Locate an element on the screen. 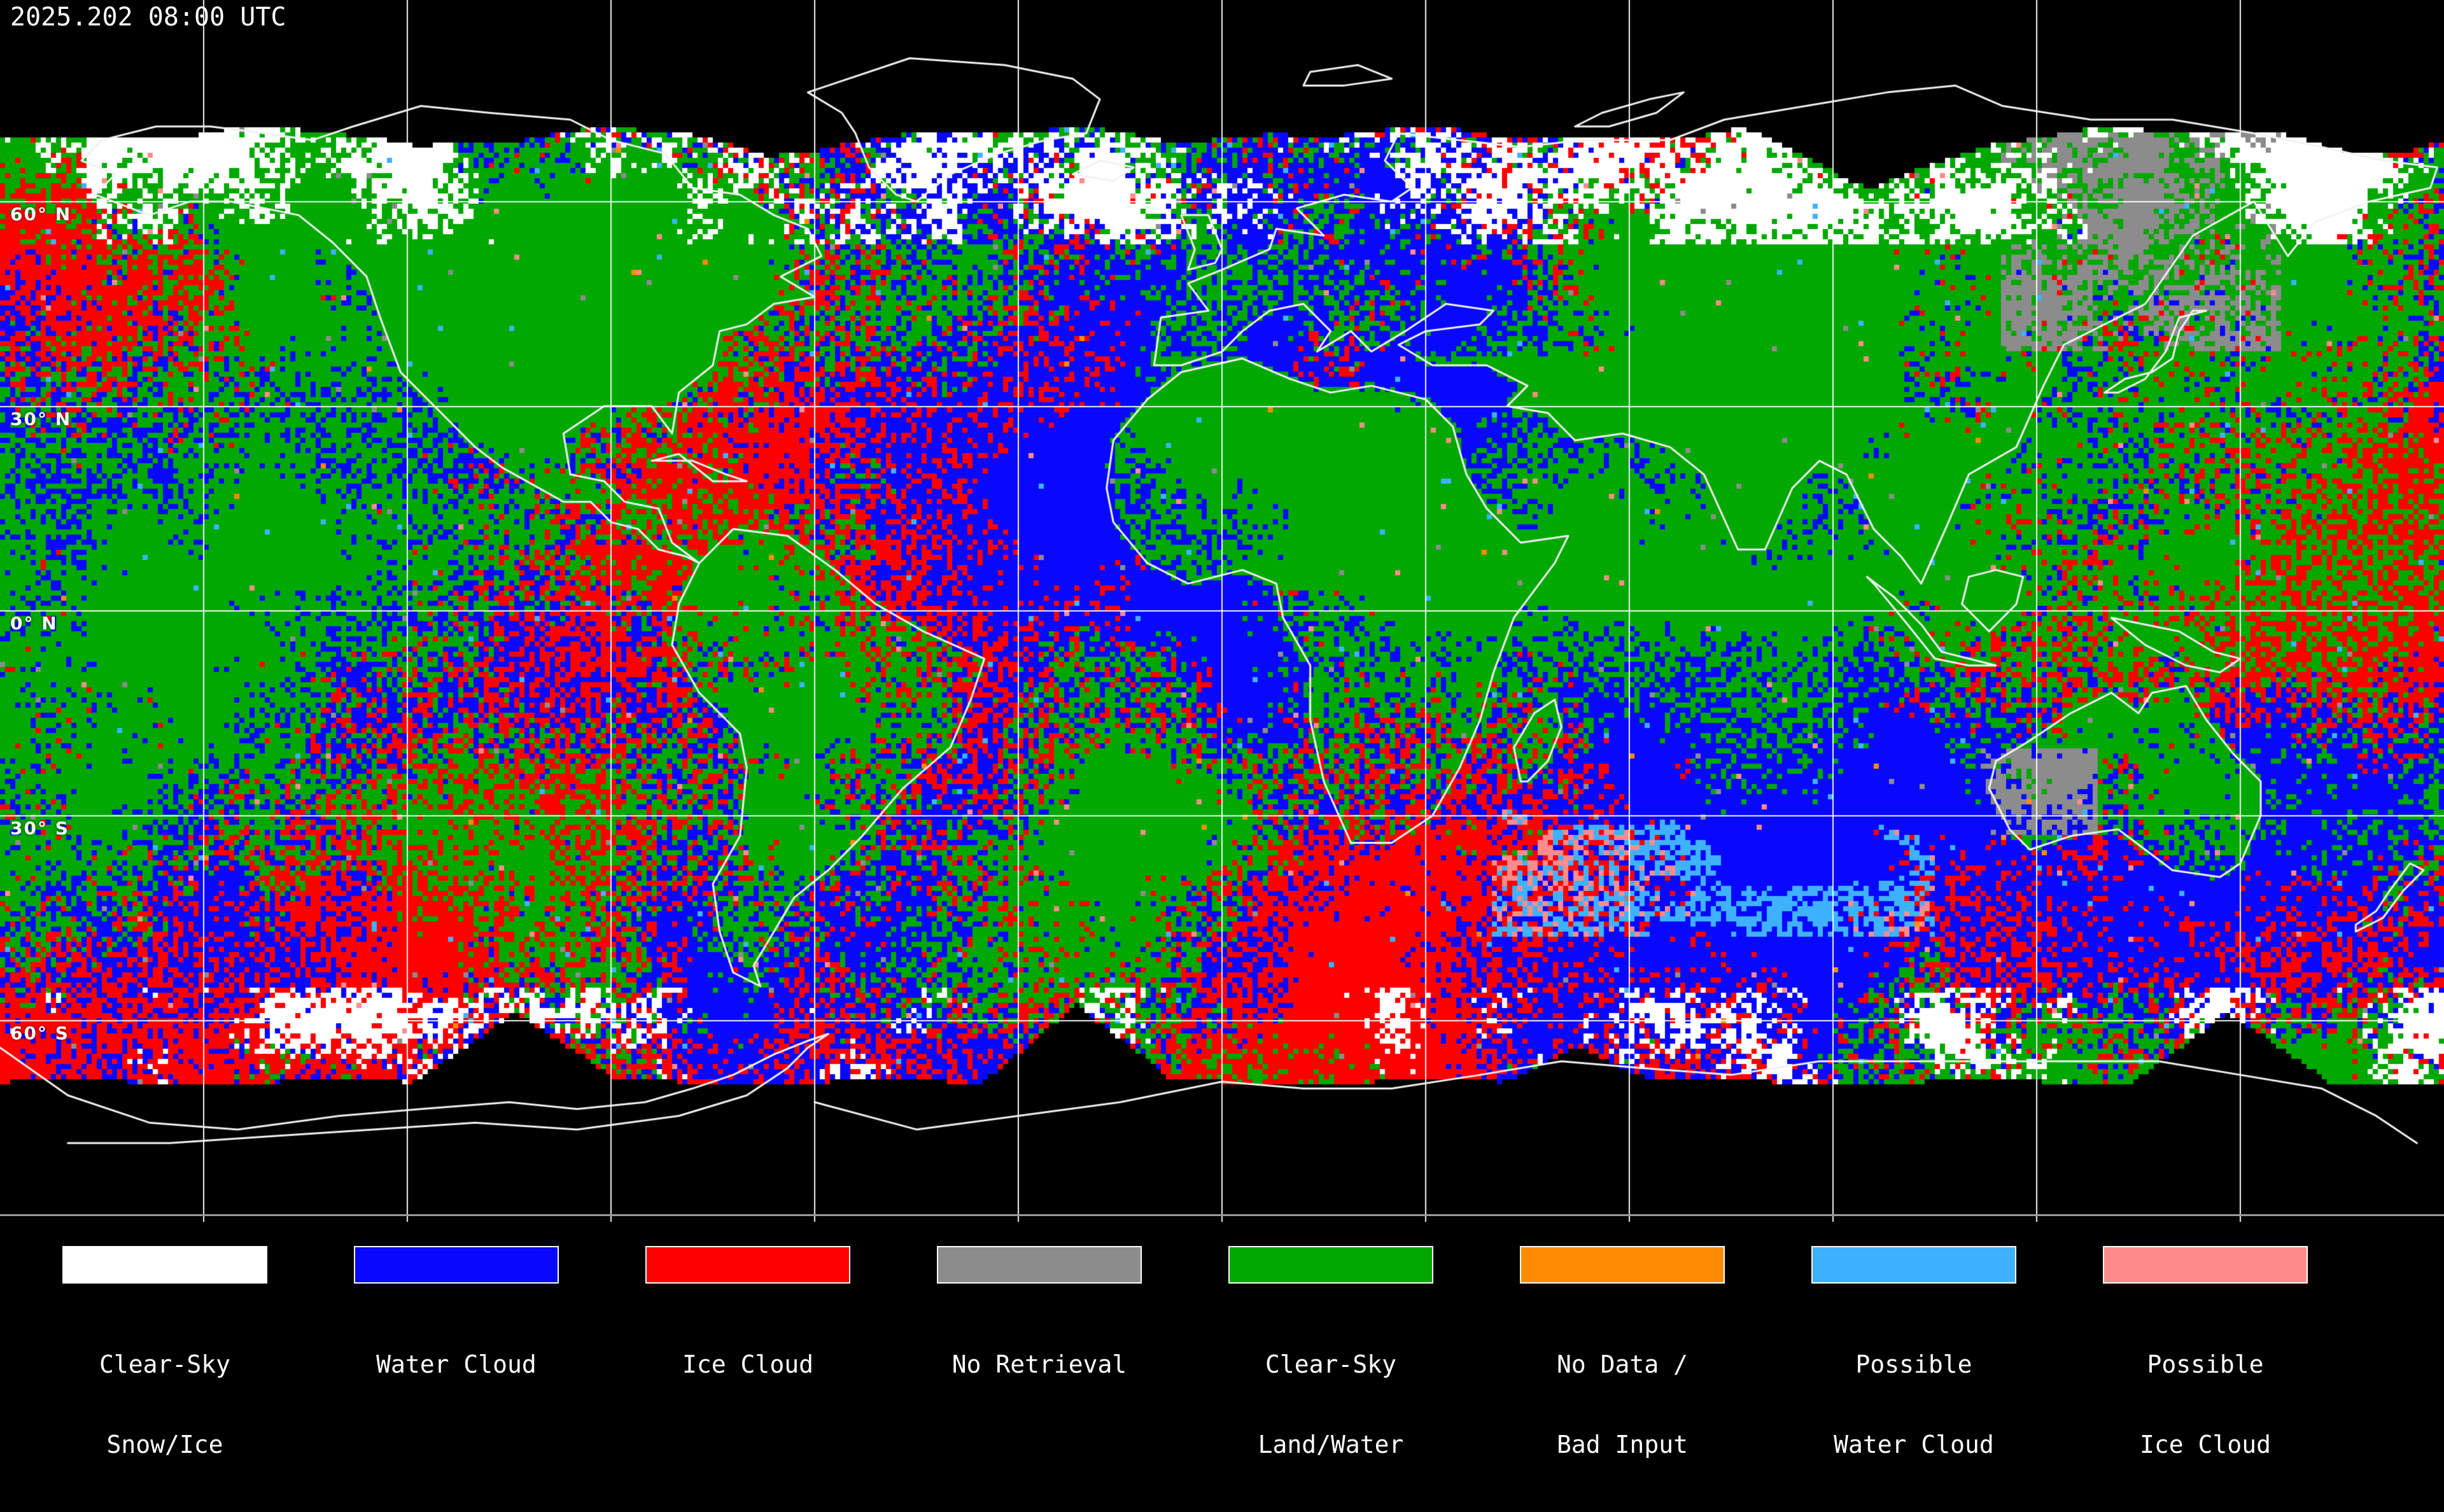 Image resolution: width=2444 pixels, height=1512 pixels. legend-item-ice-cloud: Ice Cloud is located at coordinates (748, 1353).